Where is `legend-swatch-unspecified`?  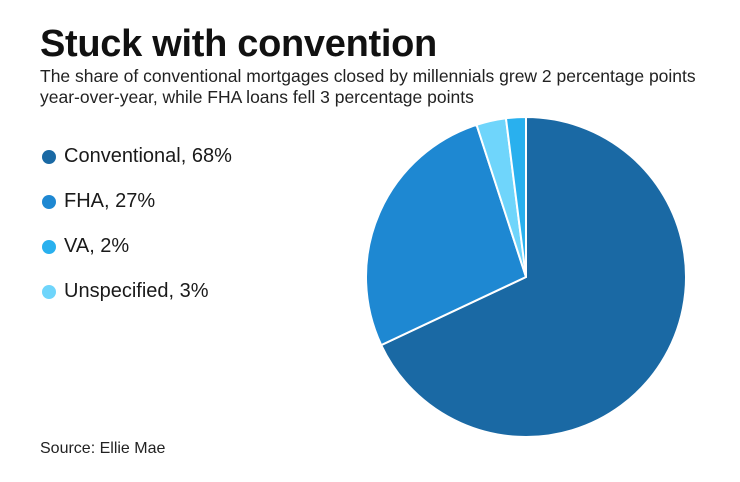 legend-swatch-unspecified is located at coordinates (49, 291).